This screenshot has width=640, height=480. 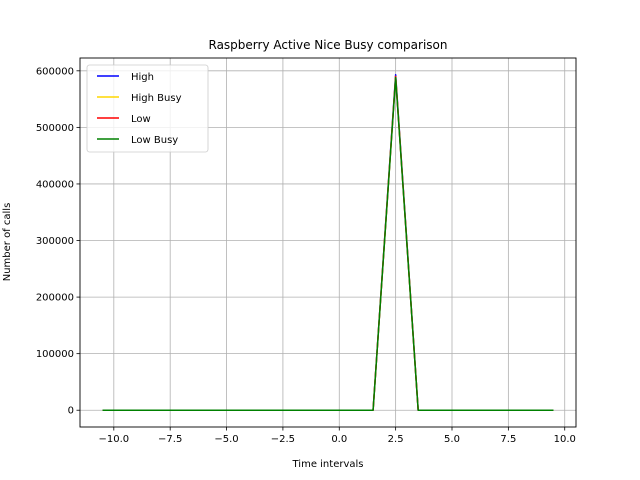 What do you see at coordinates (55, 184) in the screenshot?
I see `y-tick-label: 400000` at bounding box center [55, 184].